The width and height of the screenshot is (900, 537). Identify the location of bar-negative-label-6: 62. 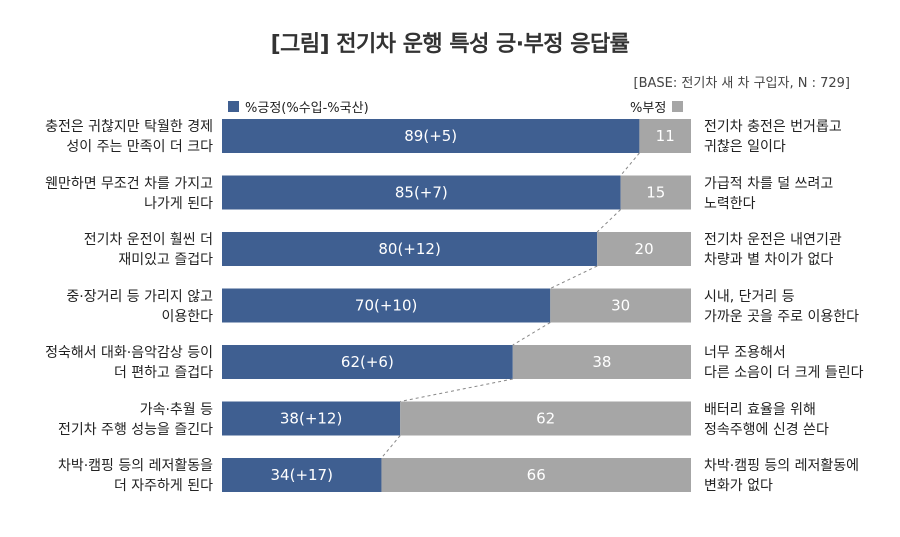
(545, 419).